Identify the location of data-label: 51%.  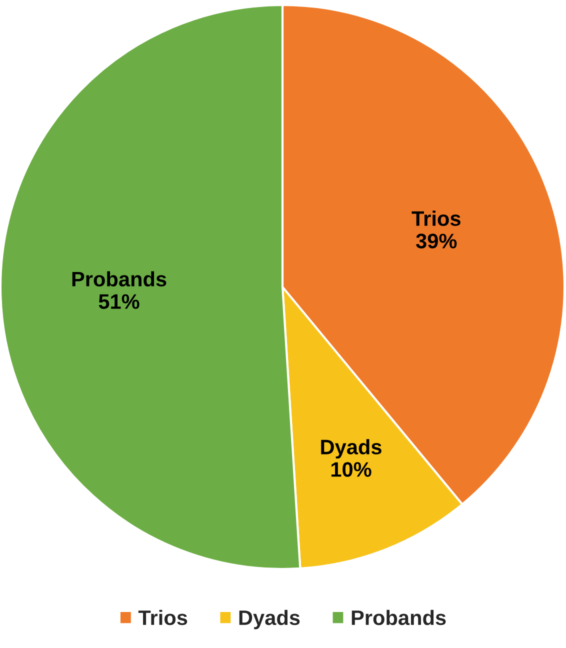
(119, 301).